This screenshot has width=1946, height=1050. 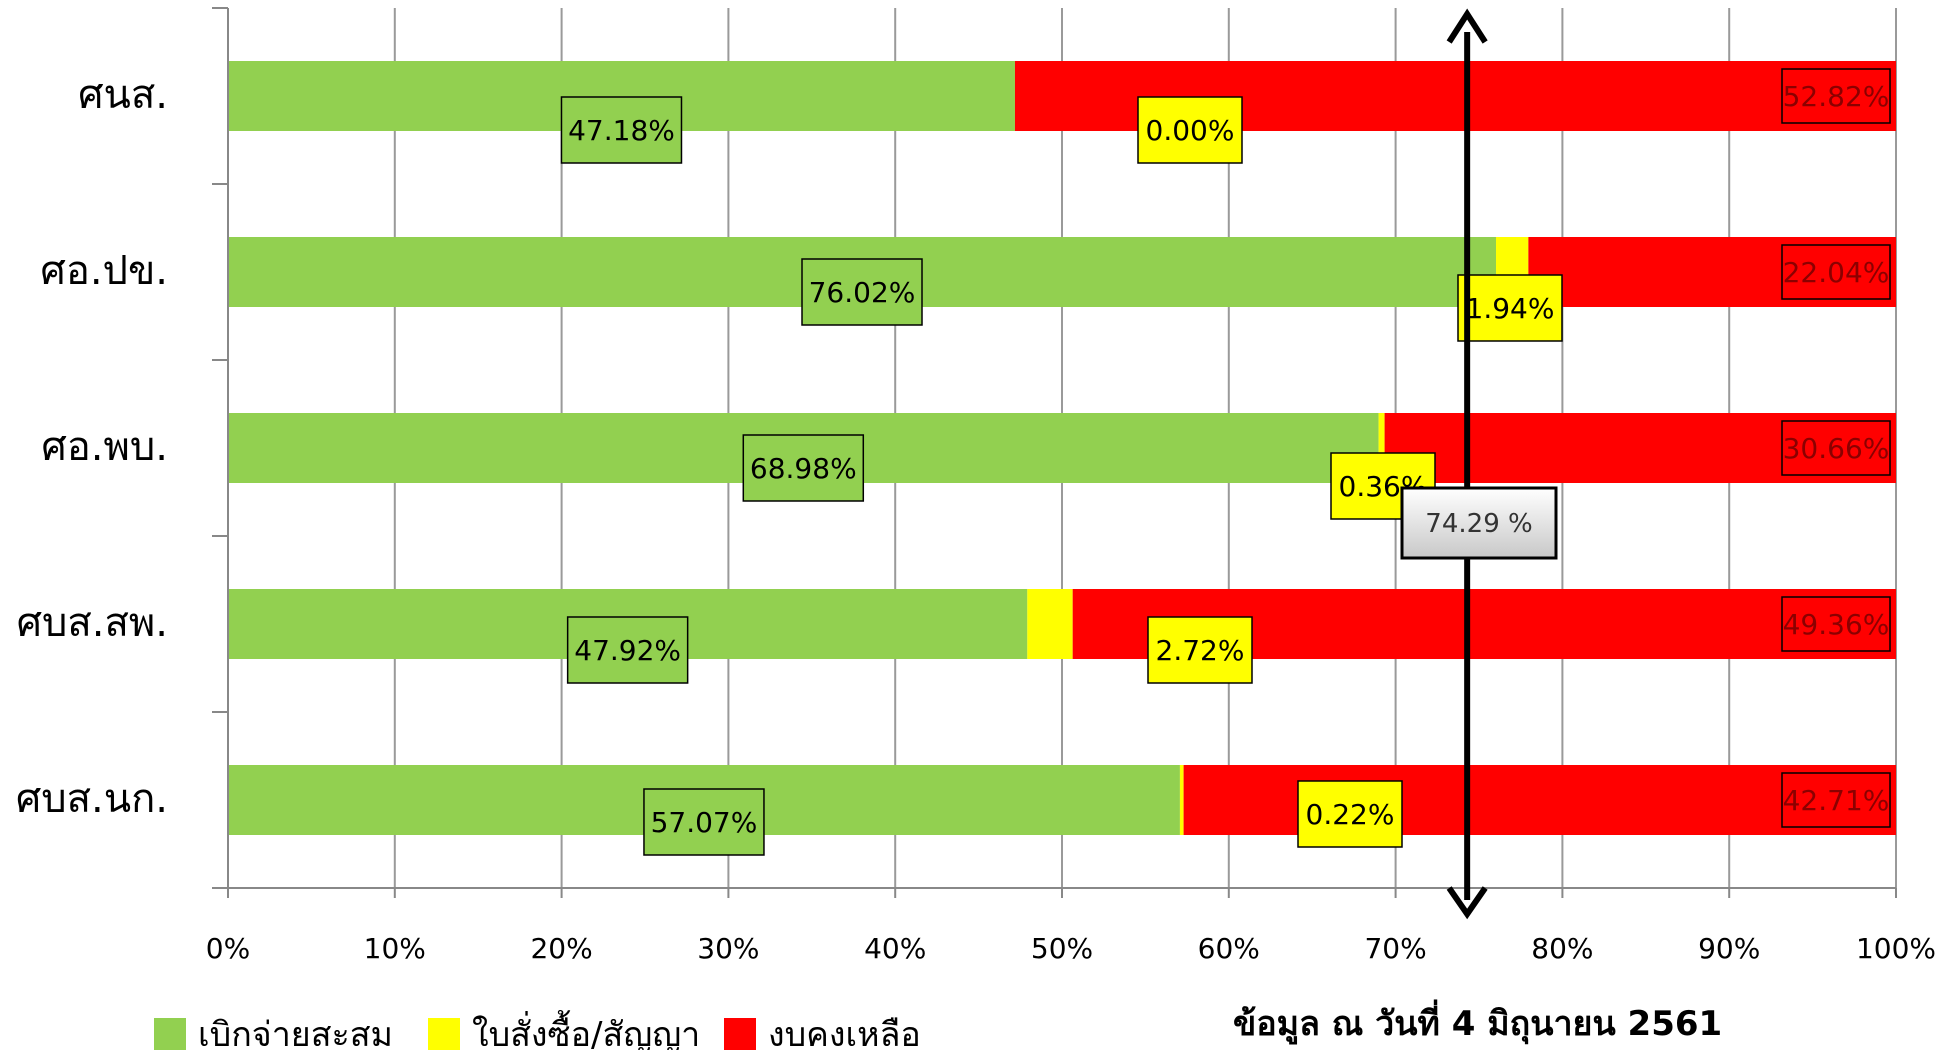 What do you see at coordinates (895, 948) in the screenshot?
I see `x-tick-label: 40%` at bounding box center [895, 948].